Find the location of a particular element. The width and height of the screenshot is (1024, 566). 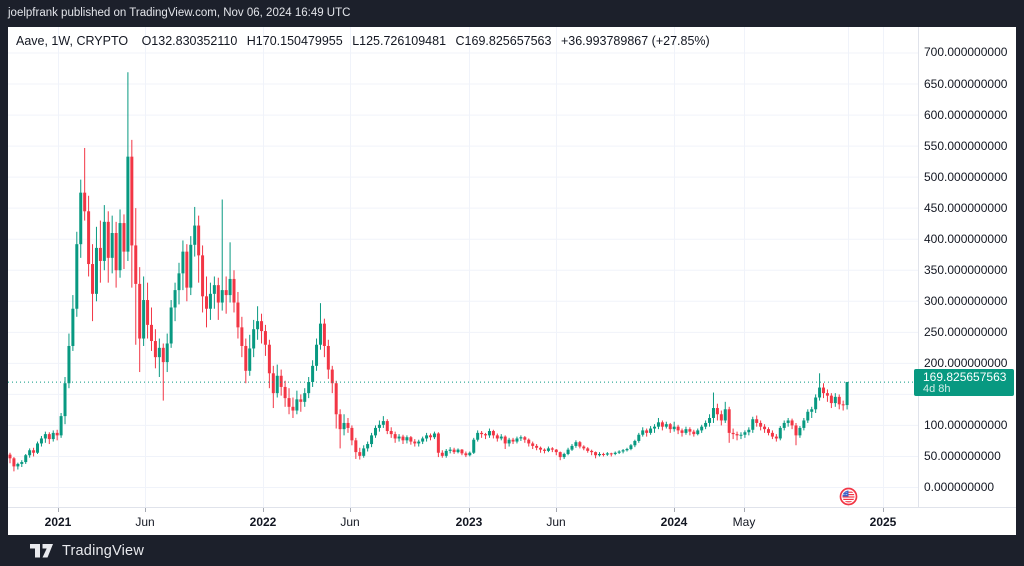

time-axis: 2021 Jun 2022 Jun 2023 Jun 2024 May 2025 is located at coordinates (512, 521).